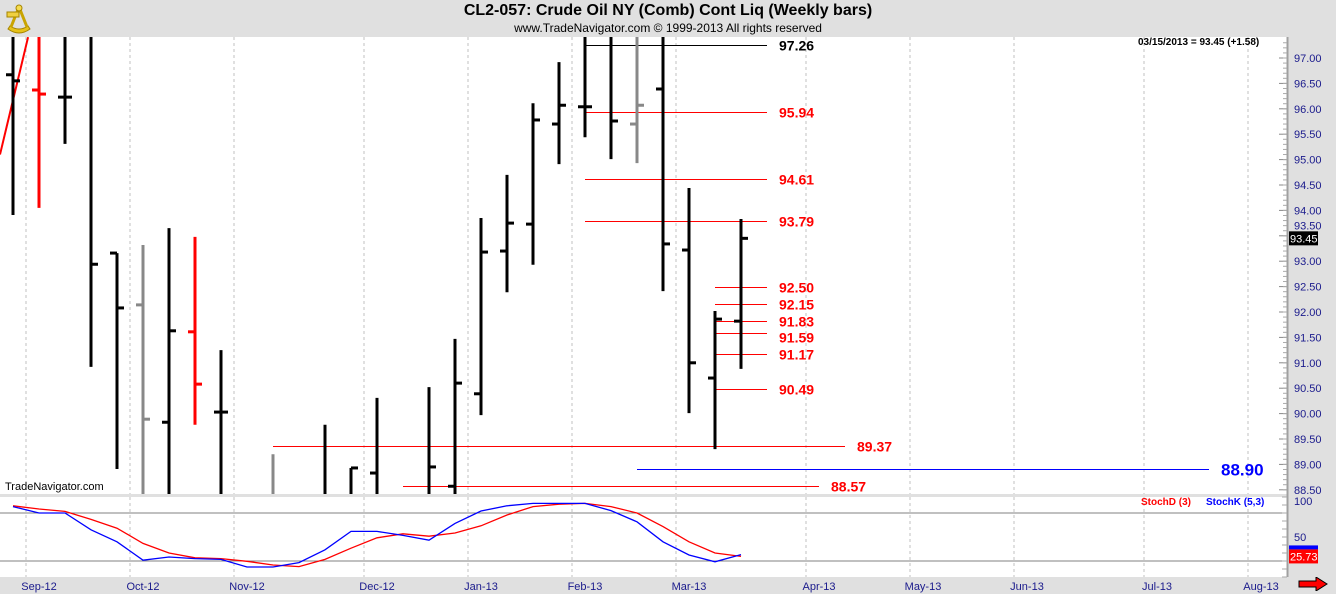  I want to click on x-tick-label: Jul-13, so click(1157, 587).